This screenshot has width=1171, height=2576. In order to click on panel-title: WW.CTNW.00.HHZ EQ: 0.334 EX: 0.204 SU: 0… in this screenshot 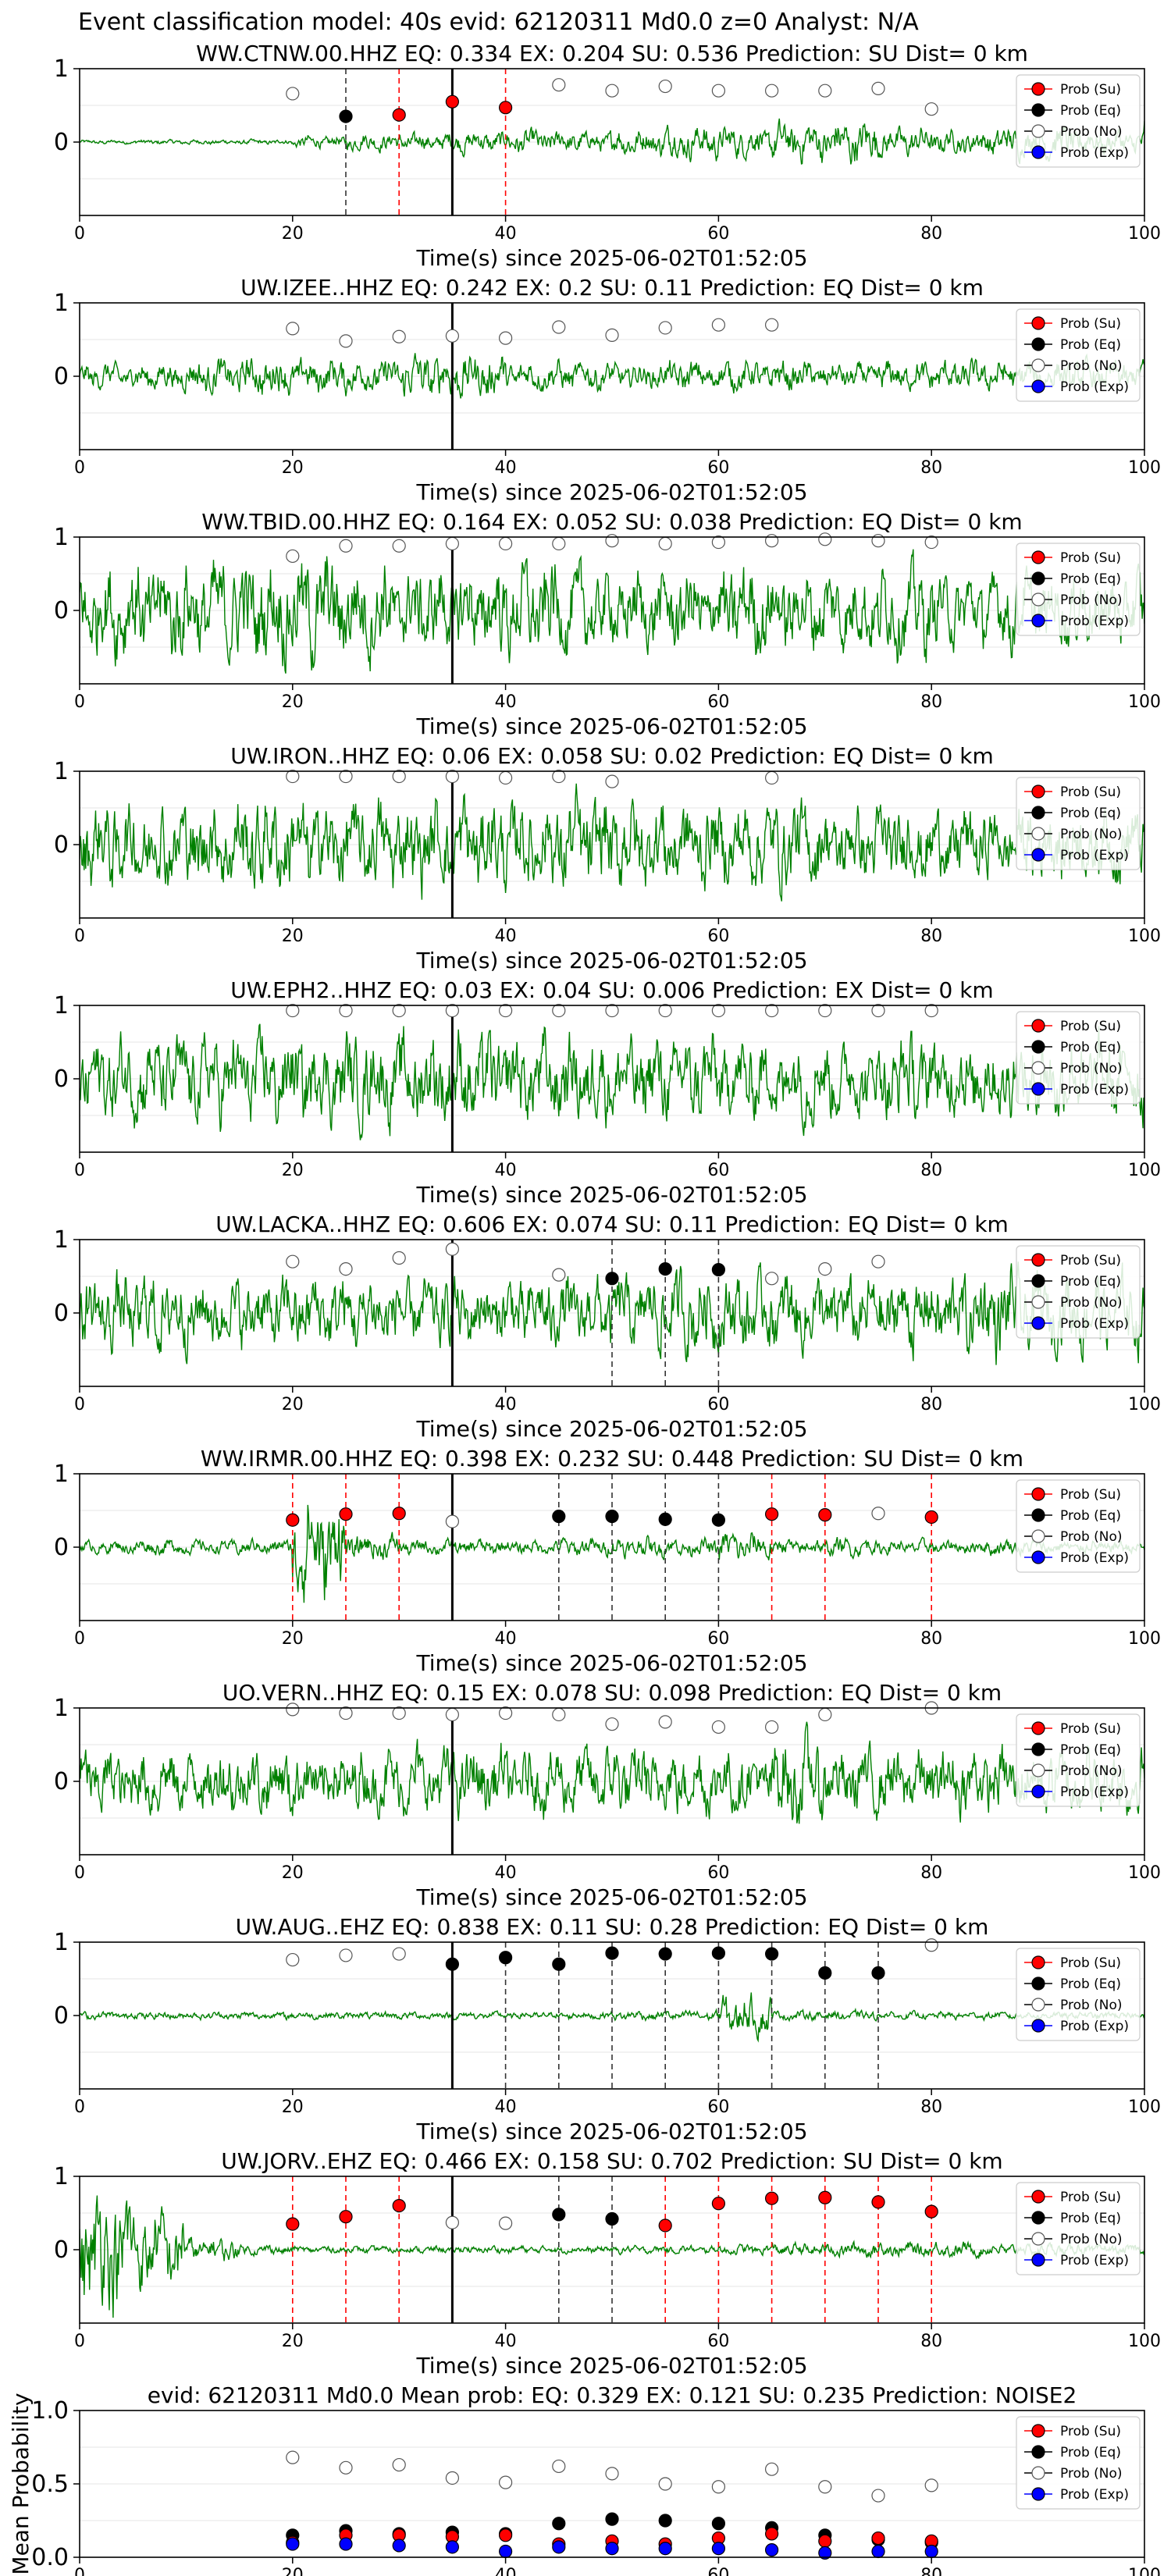, I will do `click(612, 53)`.